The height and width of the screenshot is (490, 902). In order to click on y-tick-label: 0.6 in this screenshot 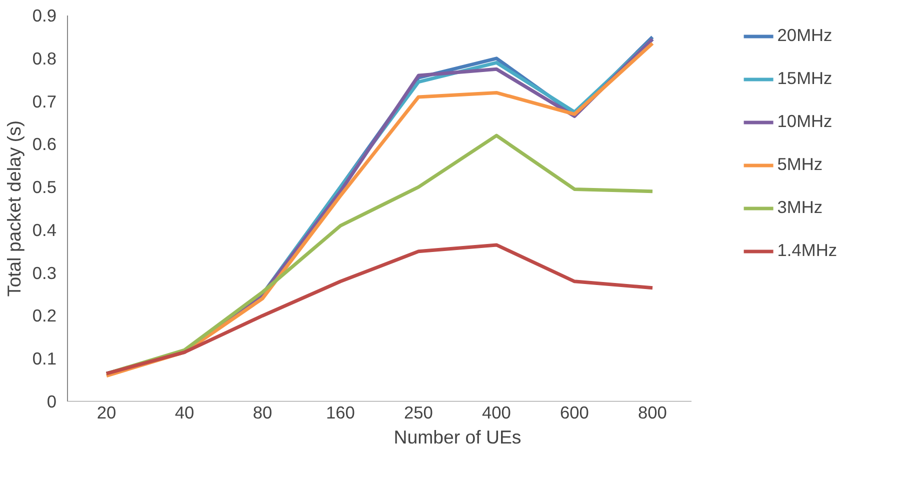, I will do `click(44, 144)`.